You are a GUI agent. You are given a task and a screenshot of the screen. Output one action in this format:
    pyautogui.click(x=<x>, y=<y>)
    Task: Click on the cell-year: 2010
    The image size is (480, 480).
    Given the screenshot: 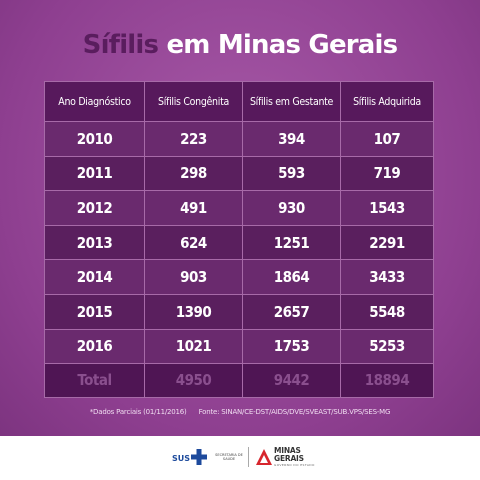 What is the action you would take?
    pyautogui.click(x=94, y=138)
    